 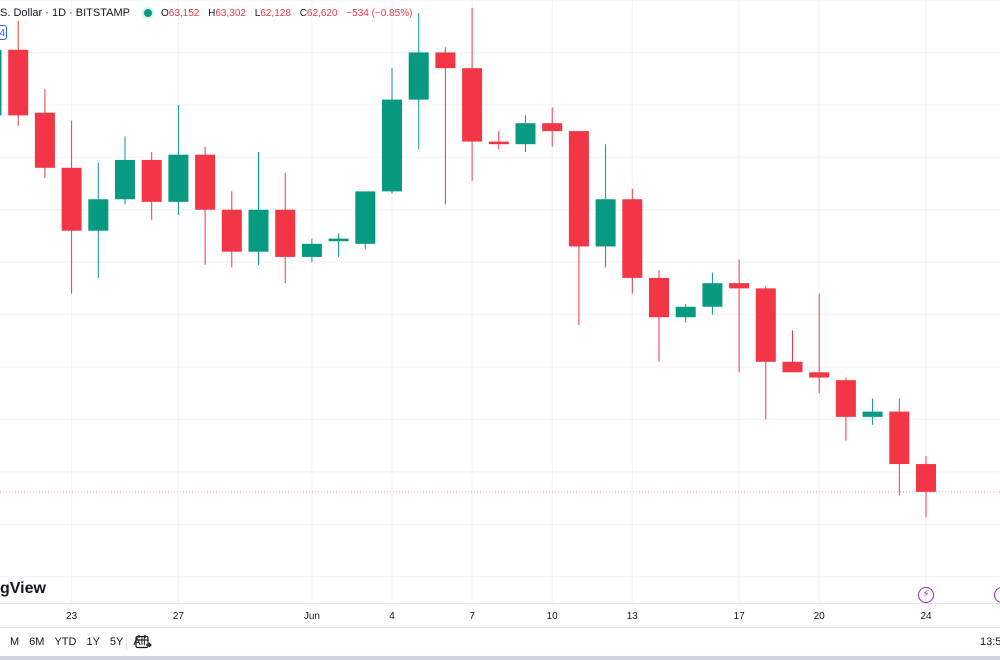 I want to click on open-value: 63,152, so click(x=184, y=13).